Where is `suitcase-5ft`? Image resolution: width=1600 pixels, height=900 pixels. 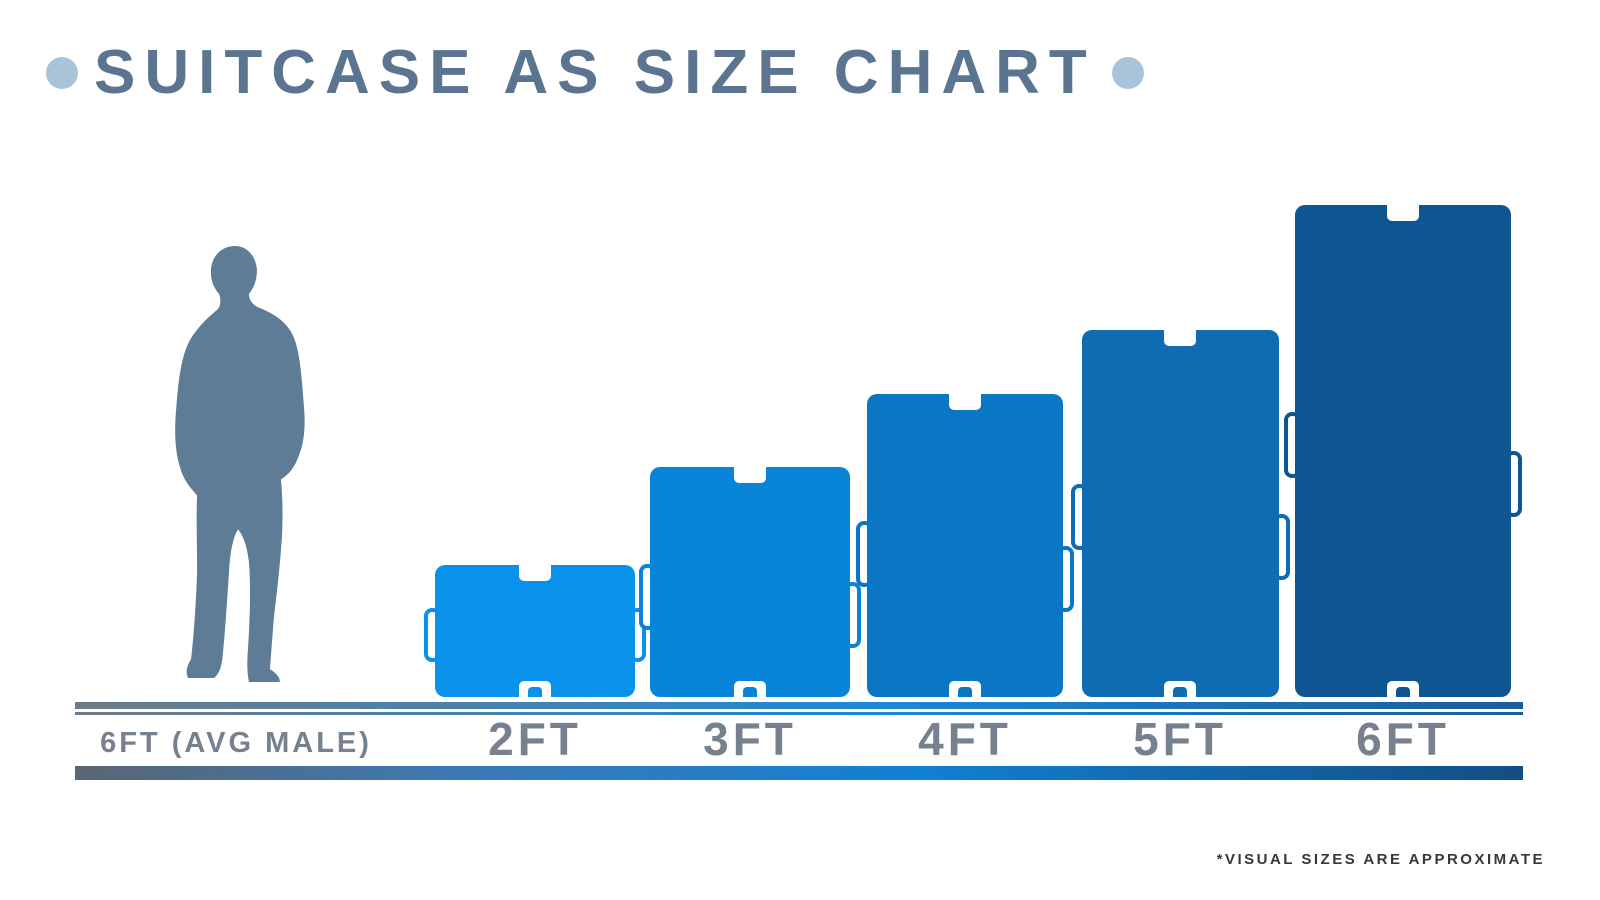
suitcase-5ft is located at coordinates (1180, 513).